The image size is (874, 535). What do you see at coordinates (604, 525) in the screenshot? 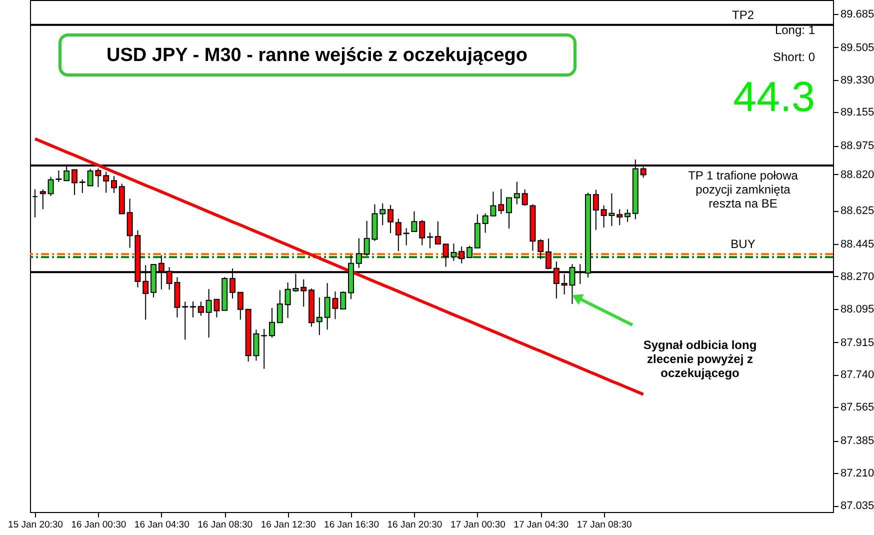
I see `x-tick-label: 17 Jan 08:30` at bounding box center [604, 525].